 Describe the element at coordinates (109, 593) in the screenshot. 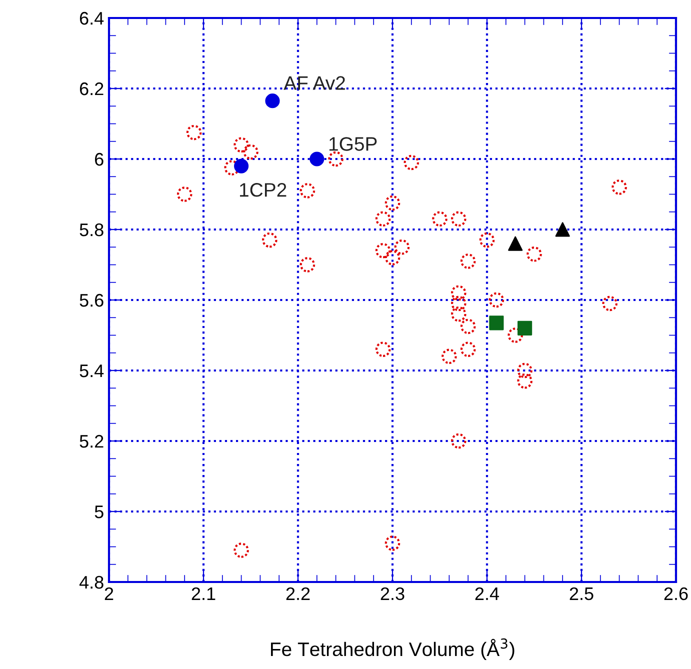

I see `x-tick-label: 2` at that location.